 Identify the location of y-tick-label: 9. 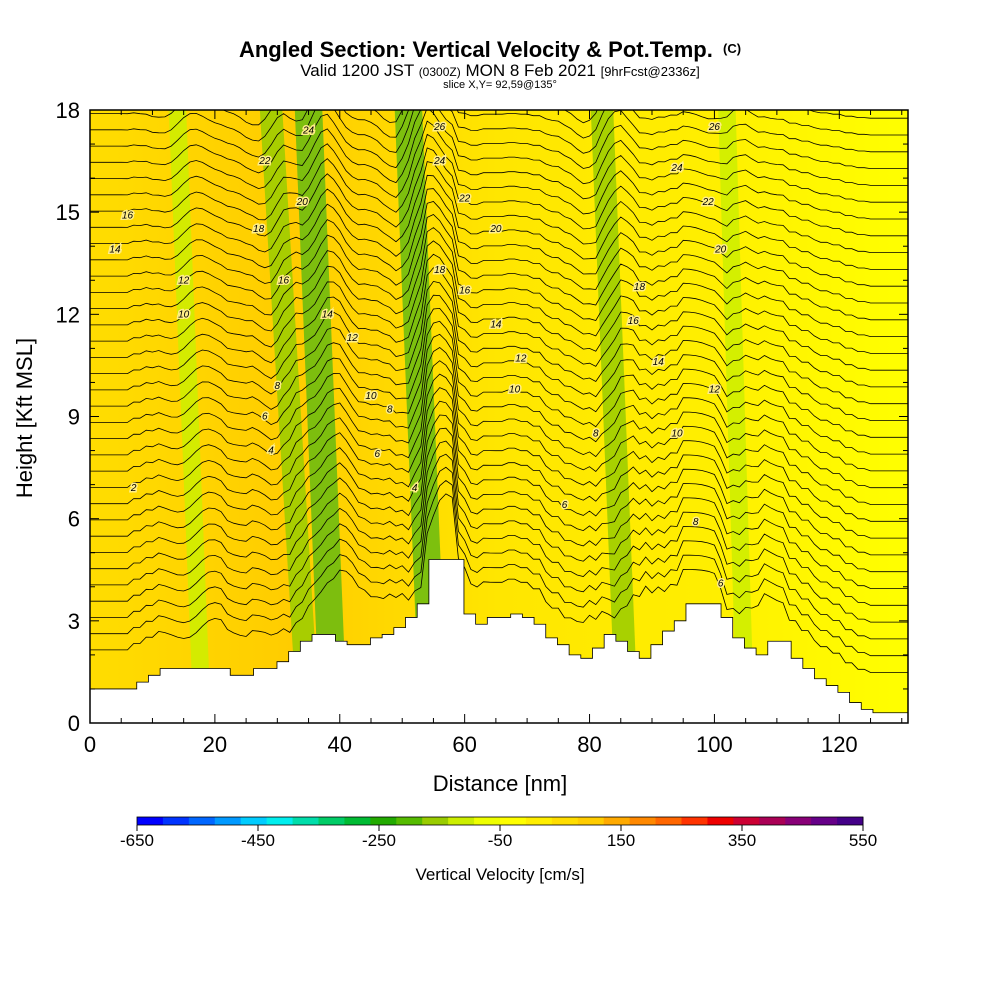
(74, 417).